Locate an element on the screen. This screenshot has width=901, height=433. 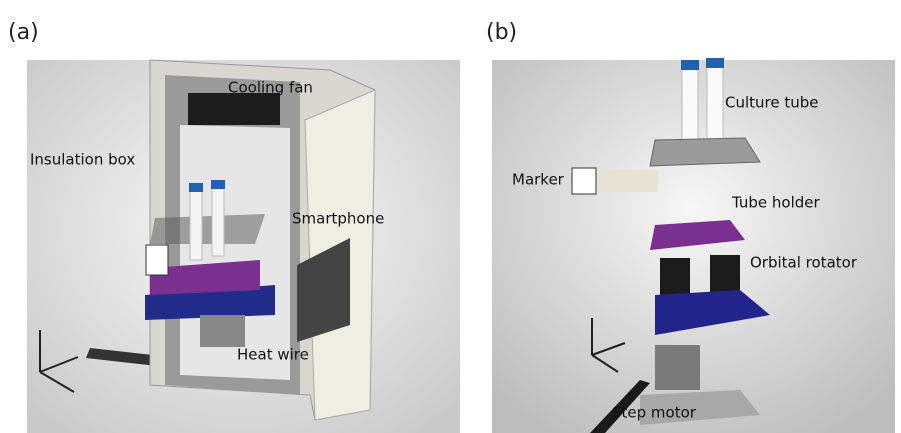
annotation: Orbital rotator is located at coordinates (804, 263).